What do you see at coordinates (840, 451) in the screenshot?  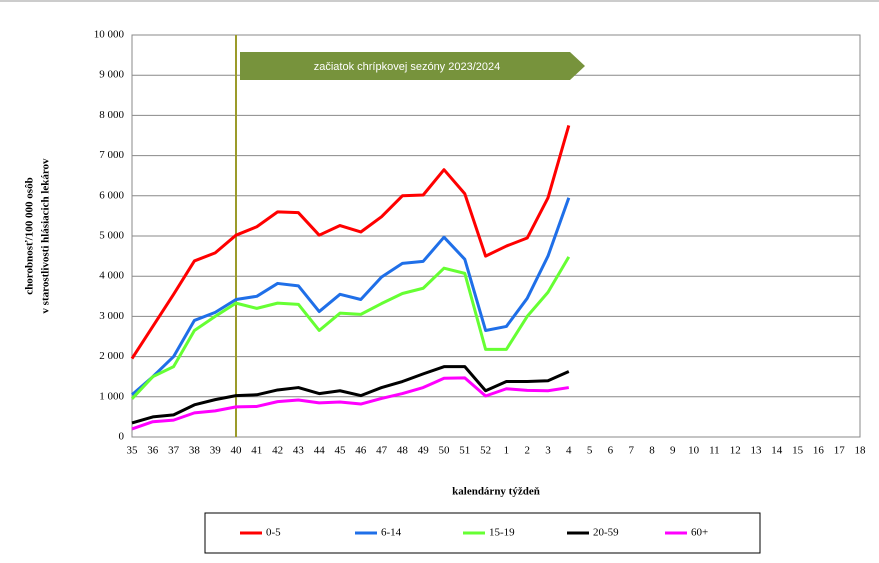 I see `x-tick-label: 17` at bounding box center [840, 451].